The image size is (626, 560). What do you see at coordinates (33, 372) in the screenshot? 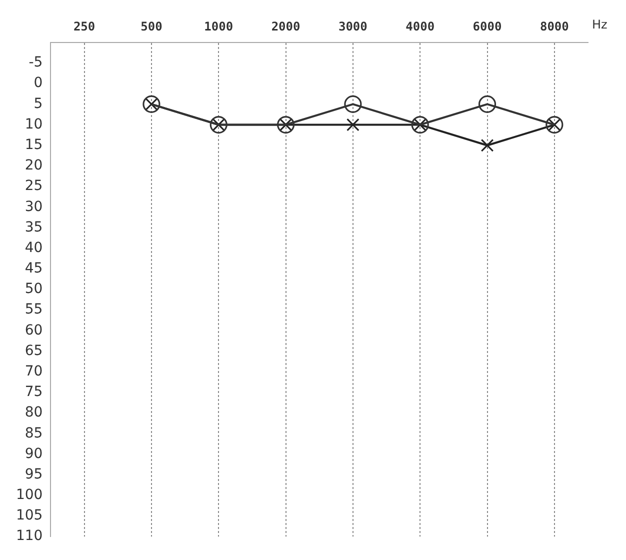
I see `y-tick-label: 70` at bounding box center [33, 372].